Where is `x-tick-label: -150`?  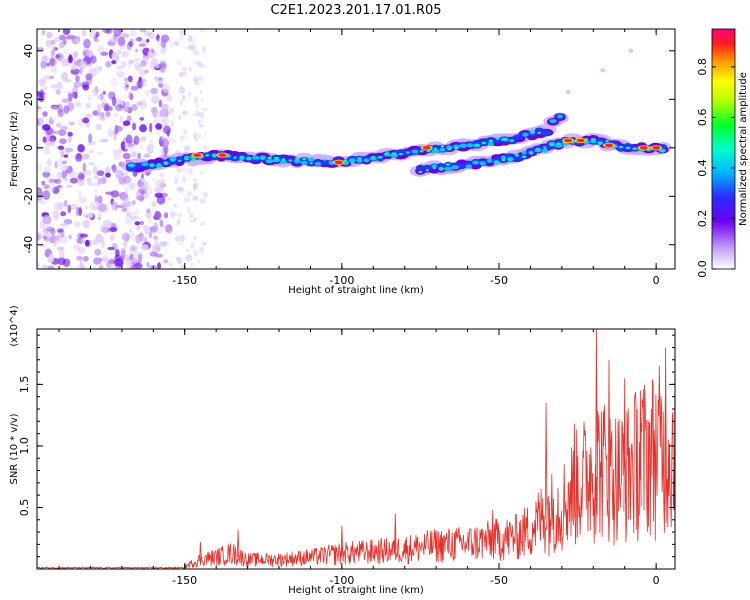 x-tick-label: -150 is located at coordinates (184, 580).